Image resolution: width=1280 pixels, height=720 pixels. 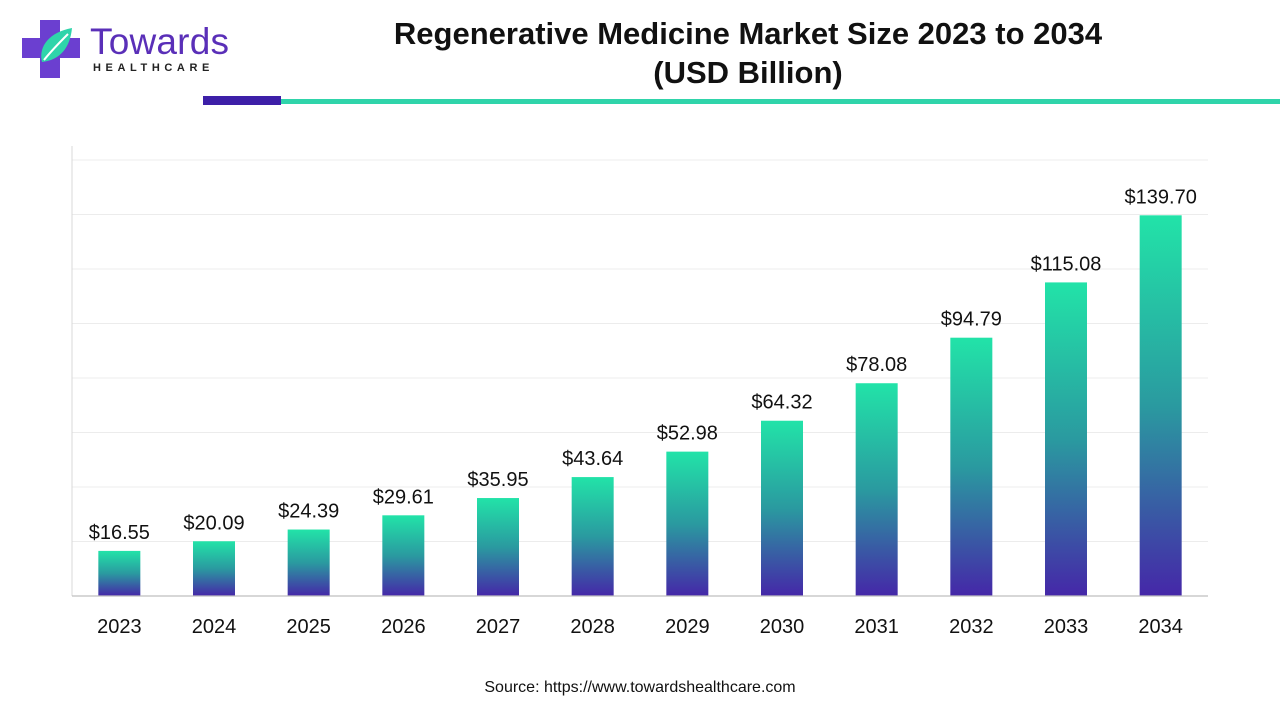 What do you see at coordinates (403, 555) in the screenshot?
I see `bar-2026` at bounding box center [403, 555].